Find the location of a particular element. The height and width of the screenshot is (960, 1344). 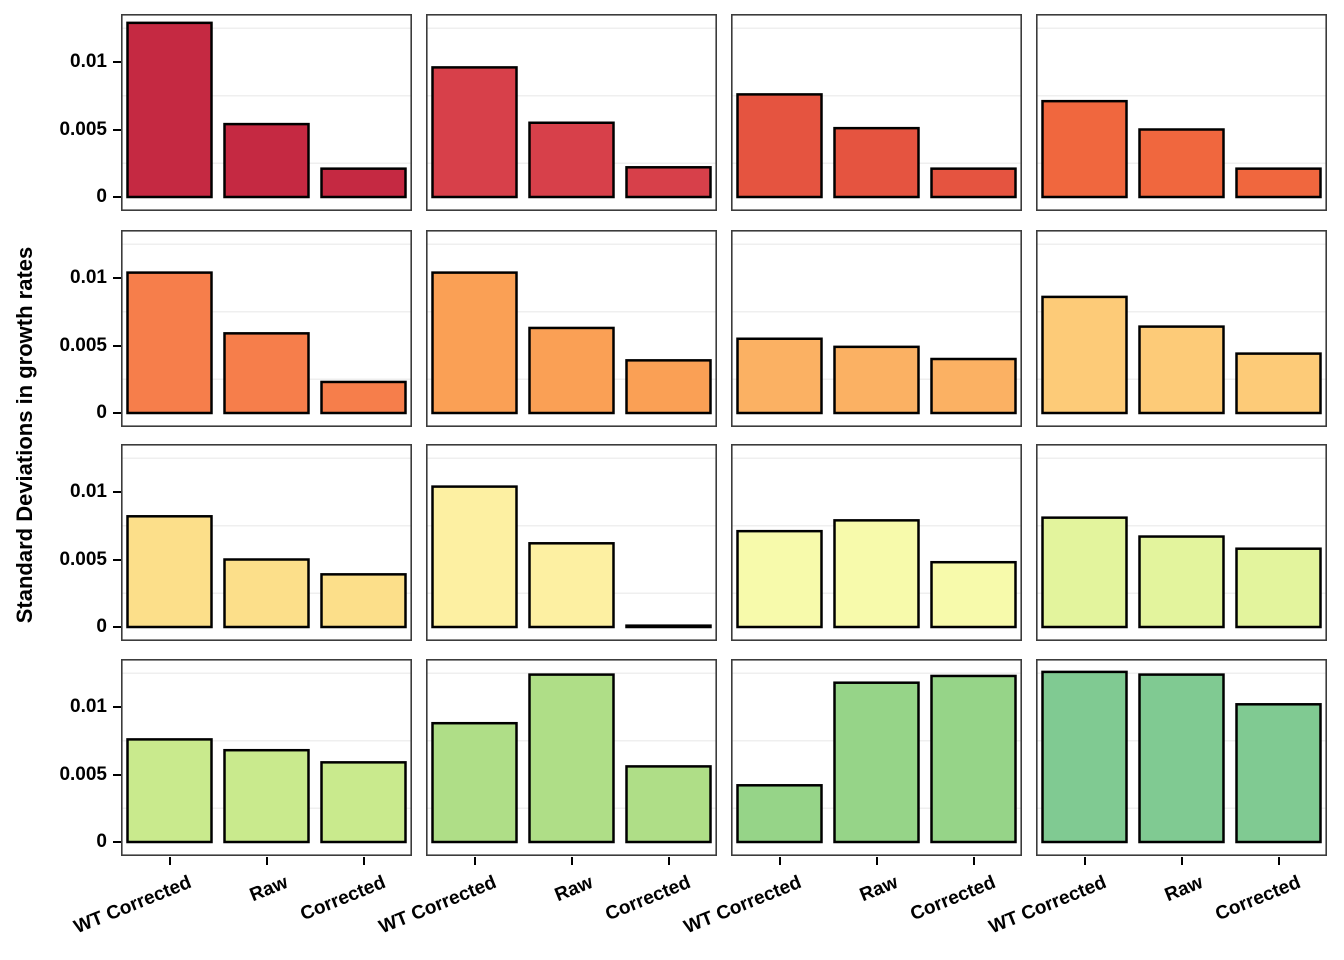

facet-panel-r4c3 is located at coordinates (876, 757).